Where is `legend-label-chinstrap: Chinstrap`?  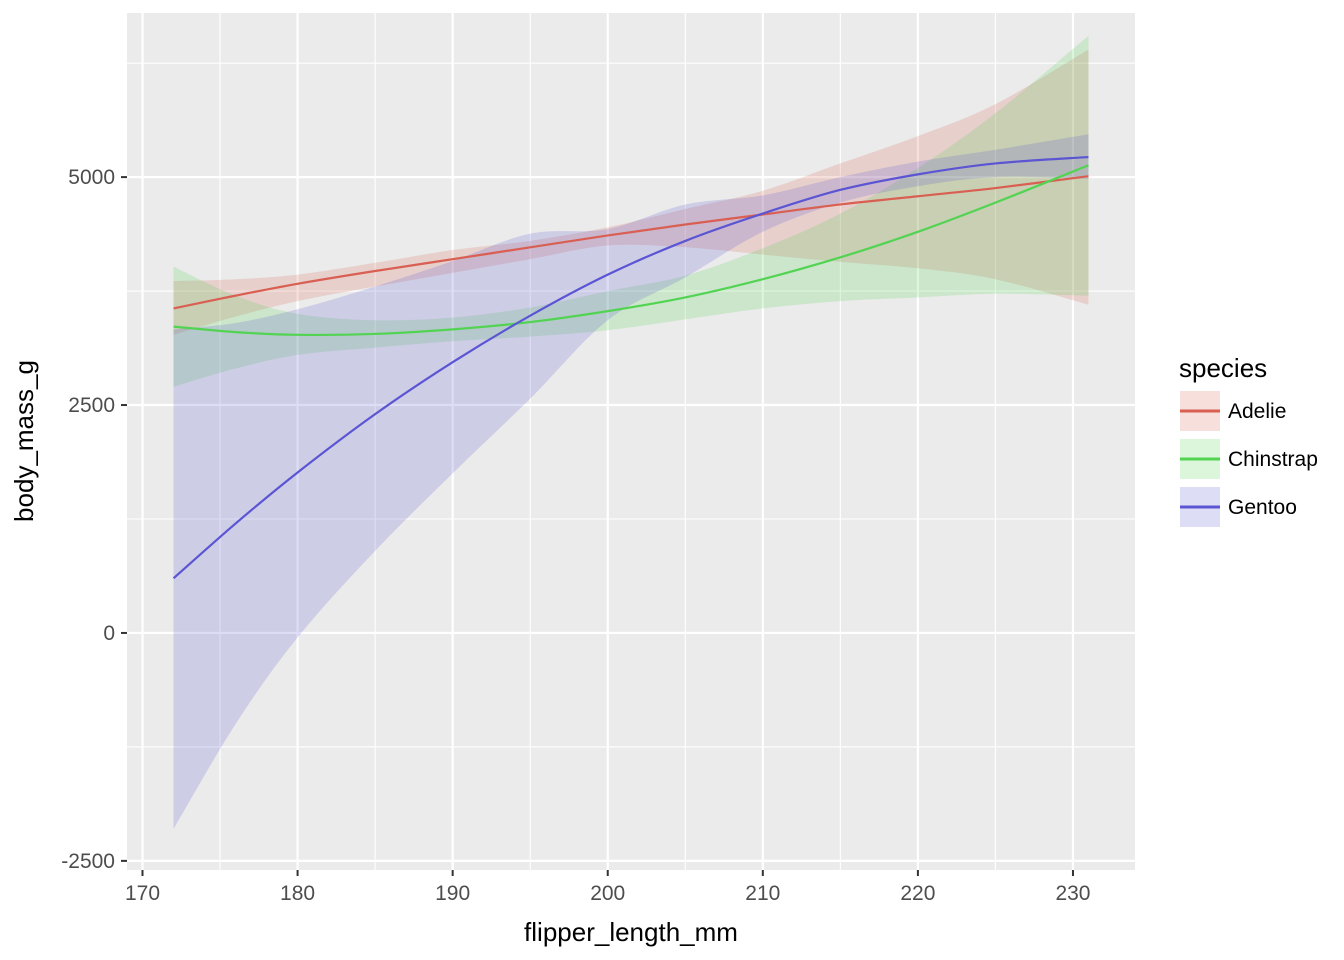
legend-label-chinstrap: Chinstrap is located at coordinates (1273, 459).